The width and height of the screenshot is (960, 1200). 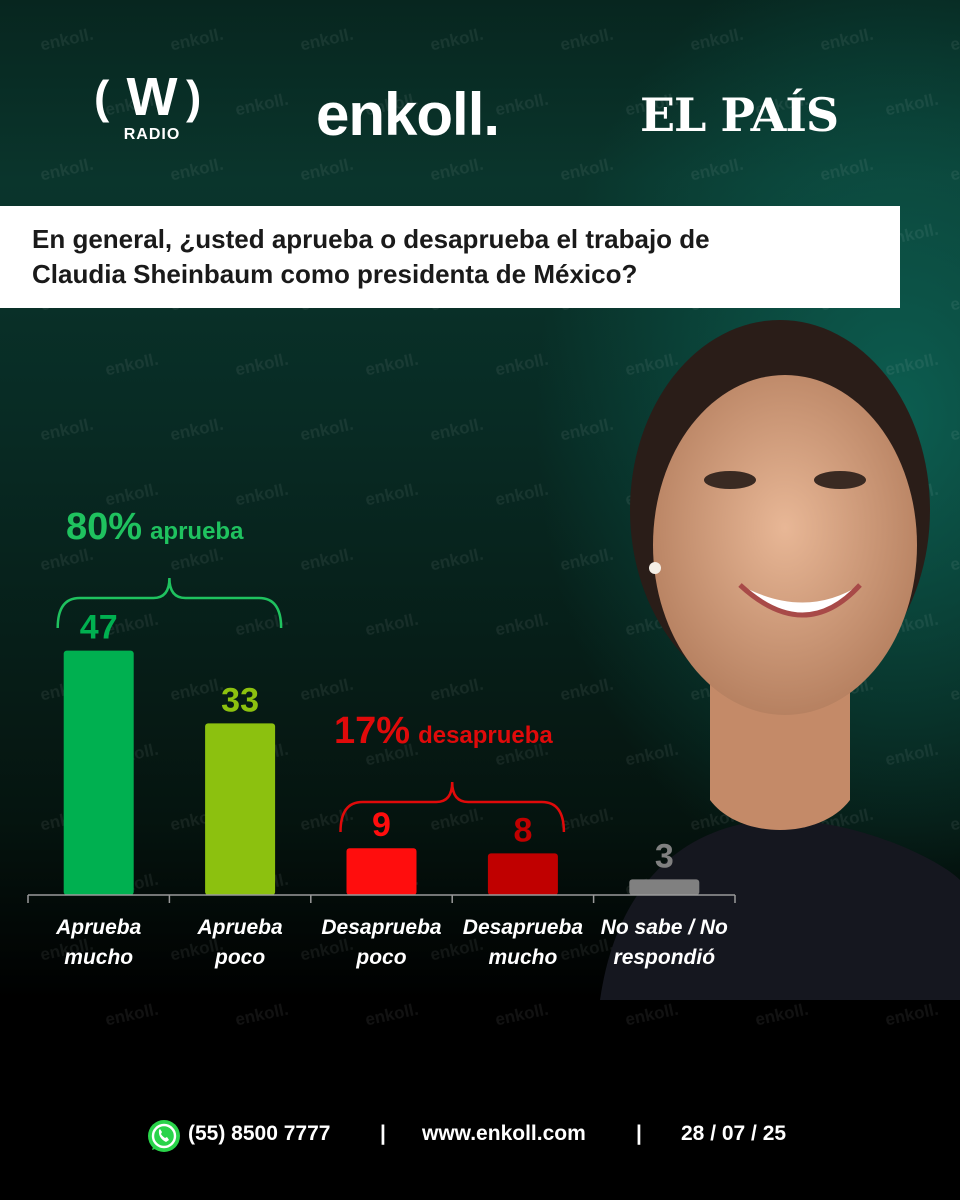 I want to click on bar-value-label: 3, so click(x=664, y=856).